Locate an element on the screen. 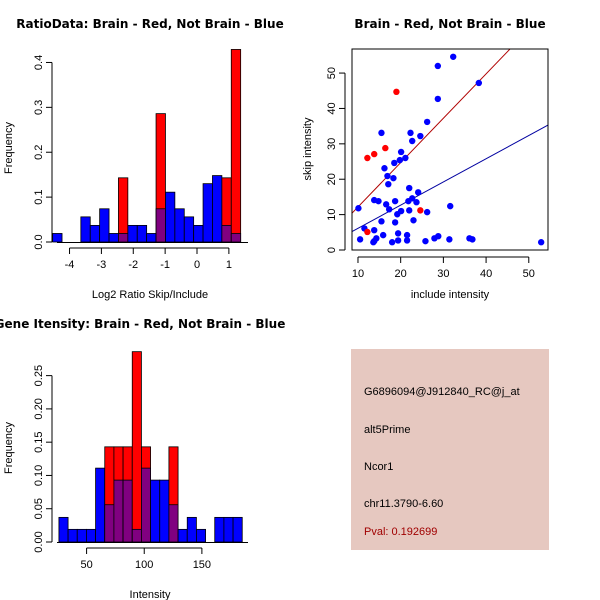 The width and height of the screenshot is (600, 600). gene-intensity-histogram-bars is located at coordinates (150, 447).